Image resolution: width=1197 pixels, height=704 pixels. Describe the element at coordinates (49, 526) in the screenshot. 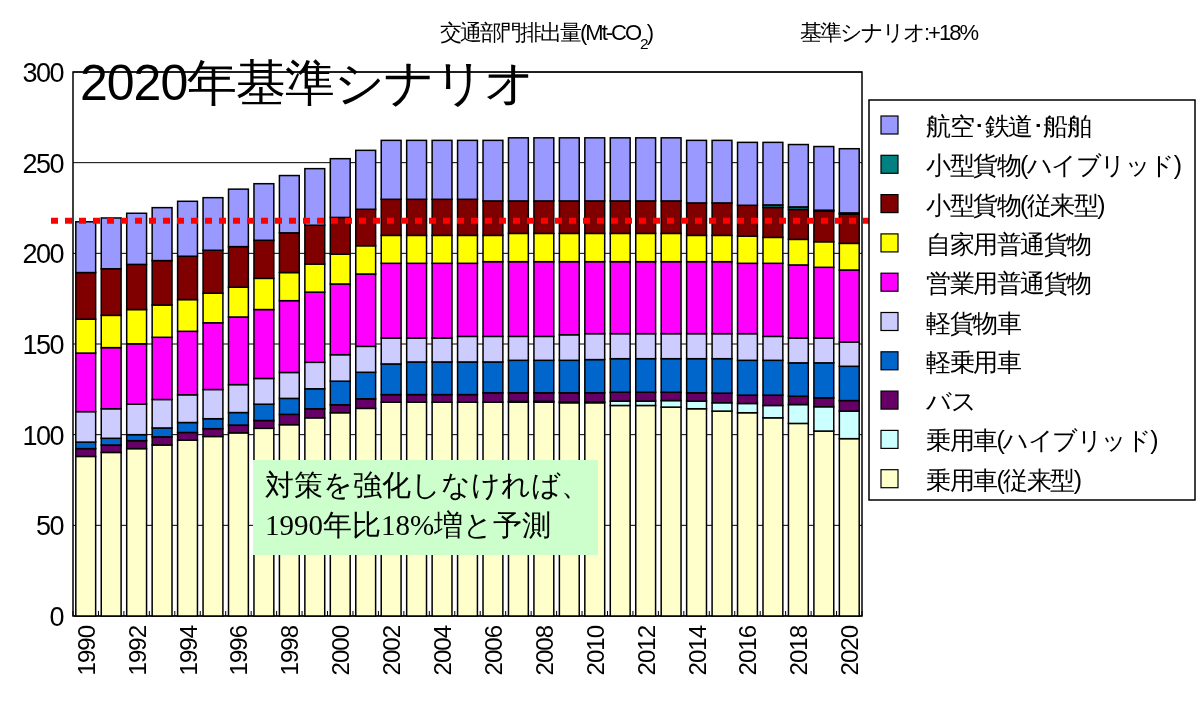

I see `y-tick-label: 50` at that location.